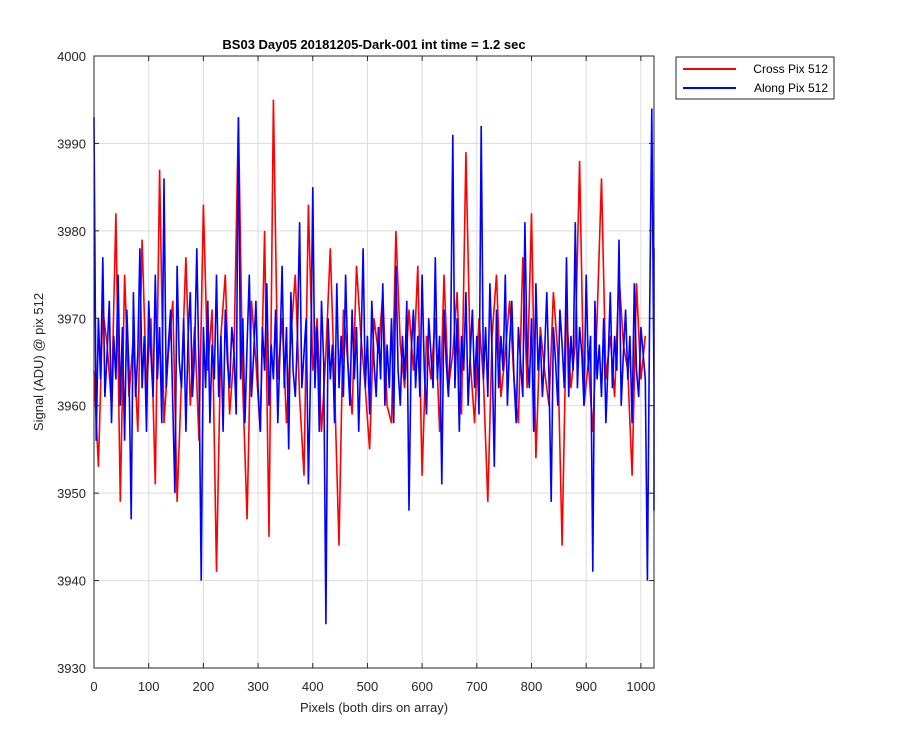 The width and height of the screenshot is (900, 750). What do you see at coordinates (532, 686) in the screenshot?
I see `x-tick-label: 800` at bounding box center [532, 686].